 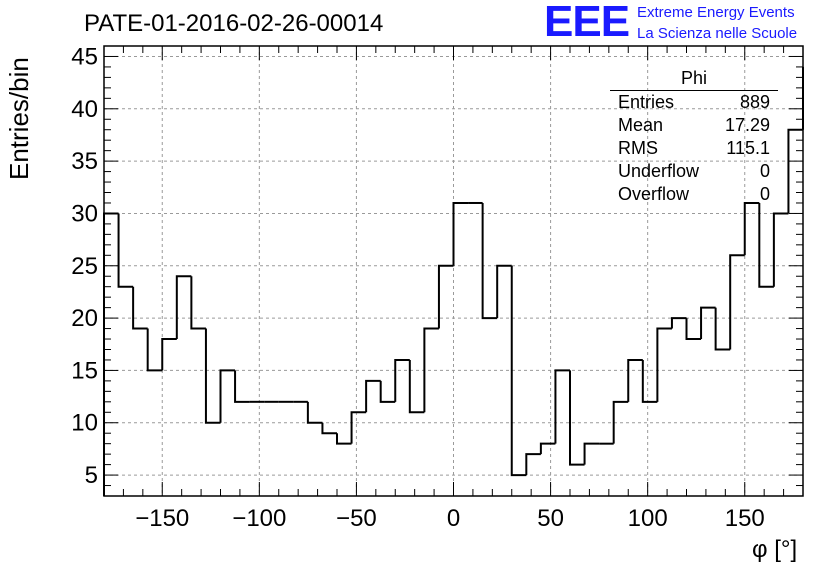 I want to click on y-tick-label: 15, so click(x=84, y=370).